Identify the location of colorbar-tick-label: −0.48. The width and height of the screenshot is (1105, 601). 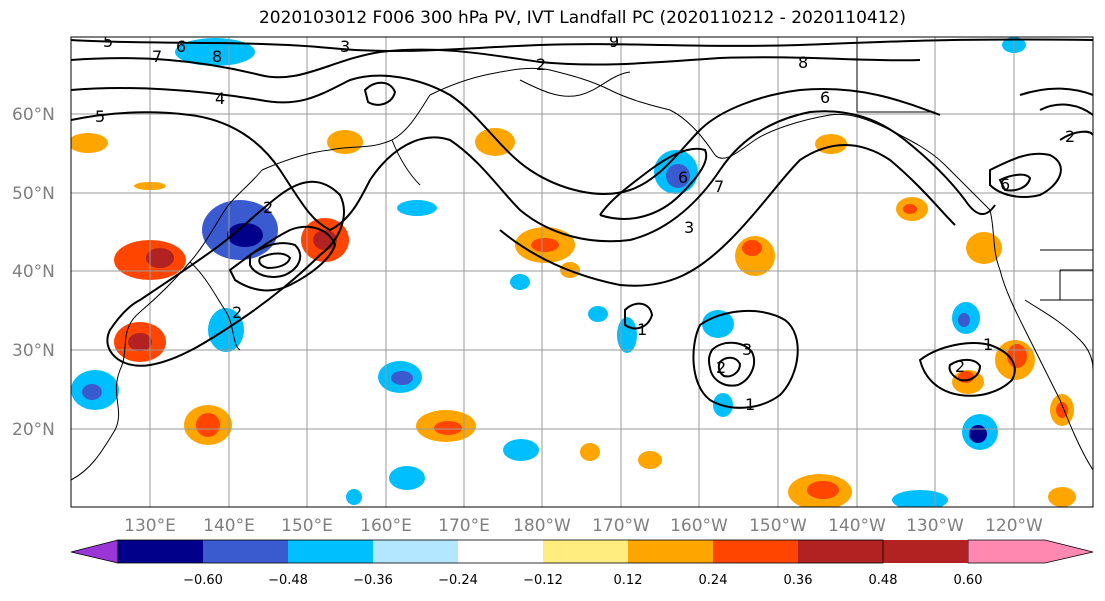
(288, 580).